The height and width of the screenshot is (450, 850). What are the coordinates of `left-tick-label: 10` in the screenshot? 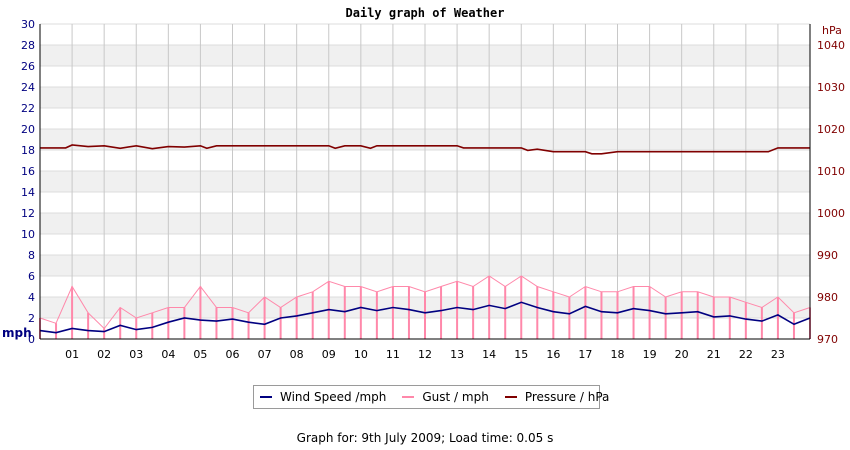 It's located at (28, 234).